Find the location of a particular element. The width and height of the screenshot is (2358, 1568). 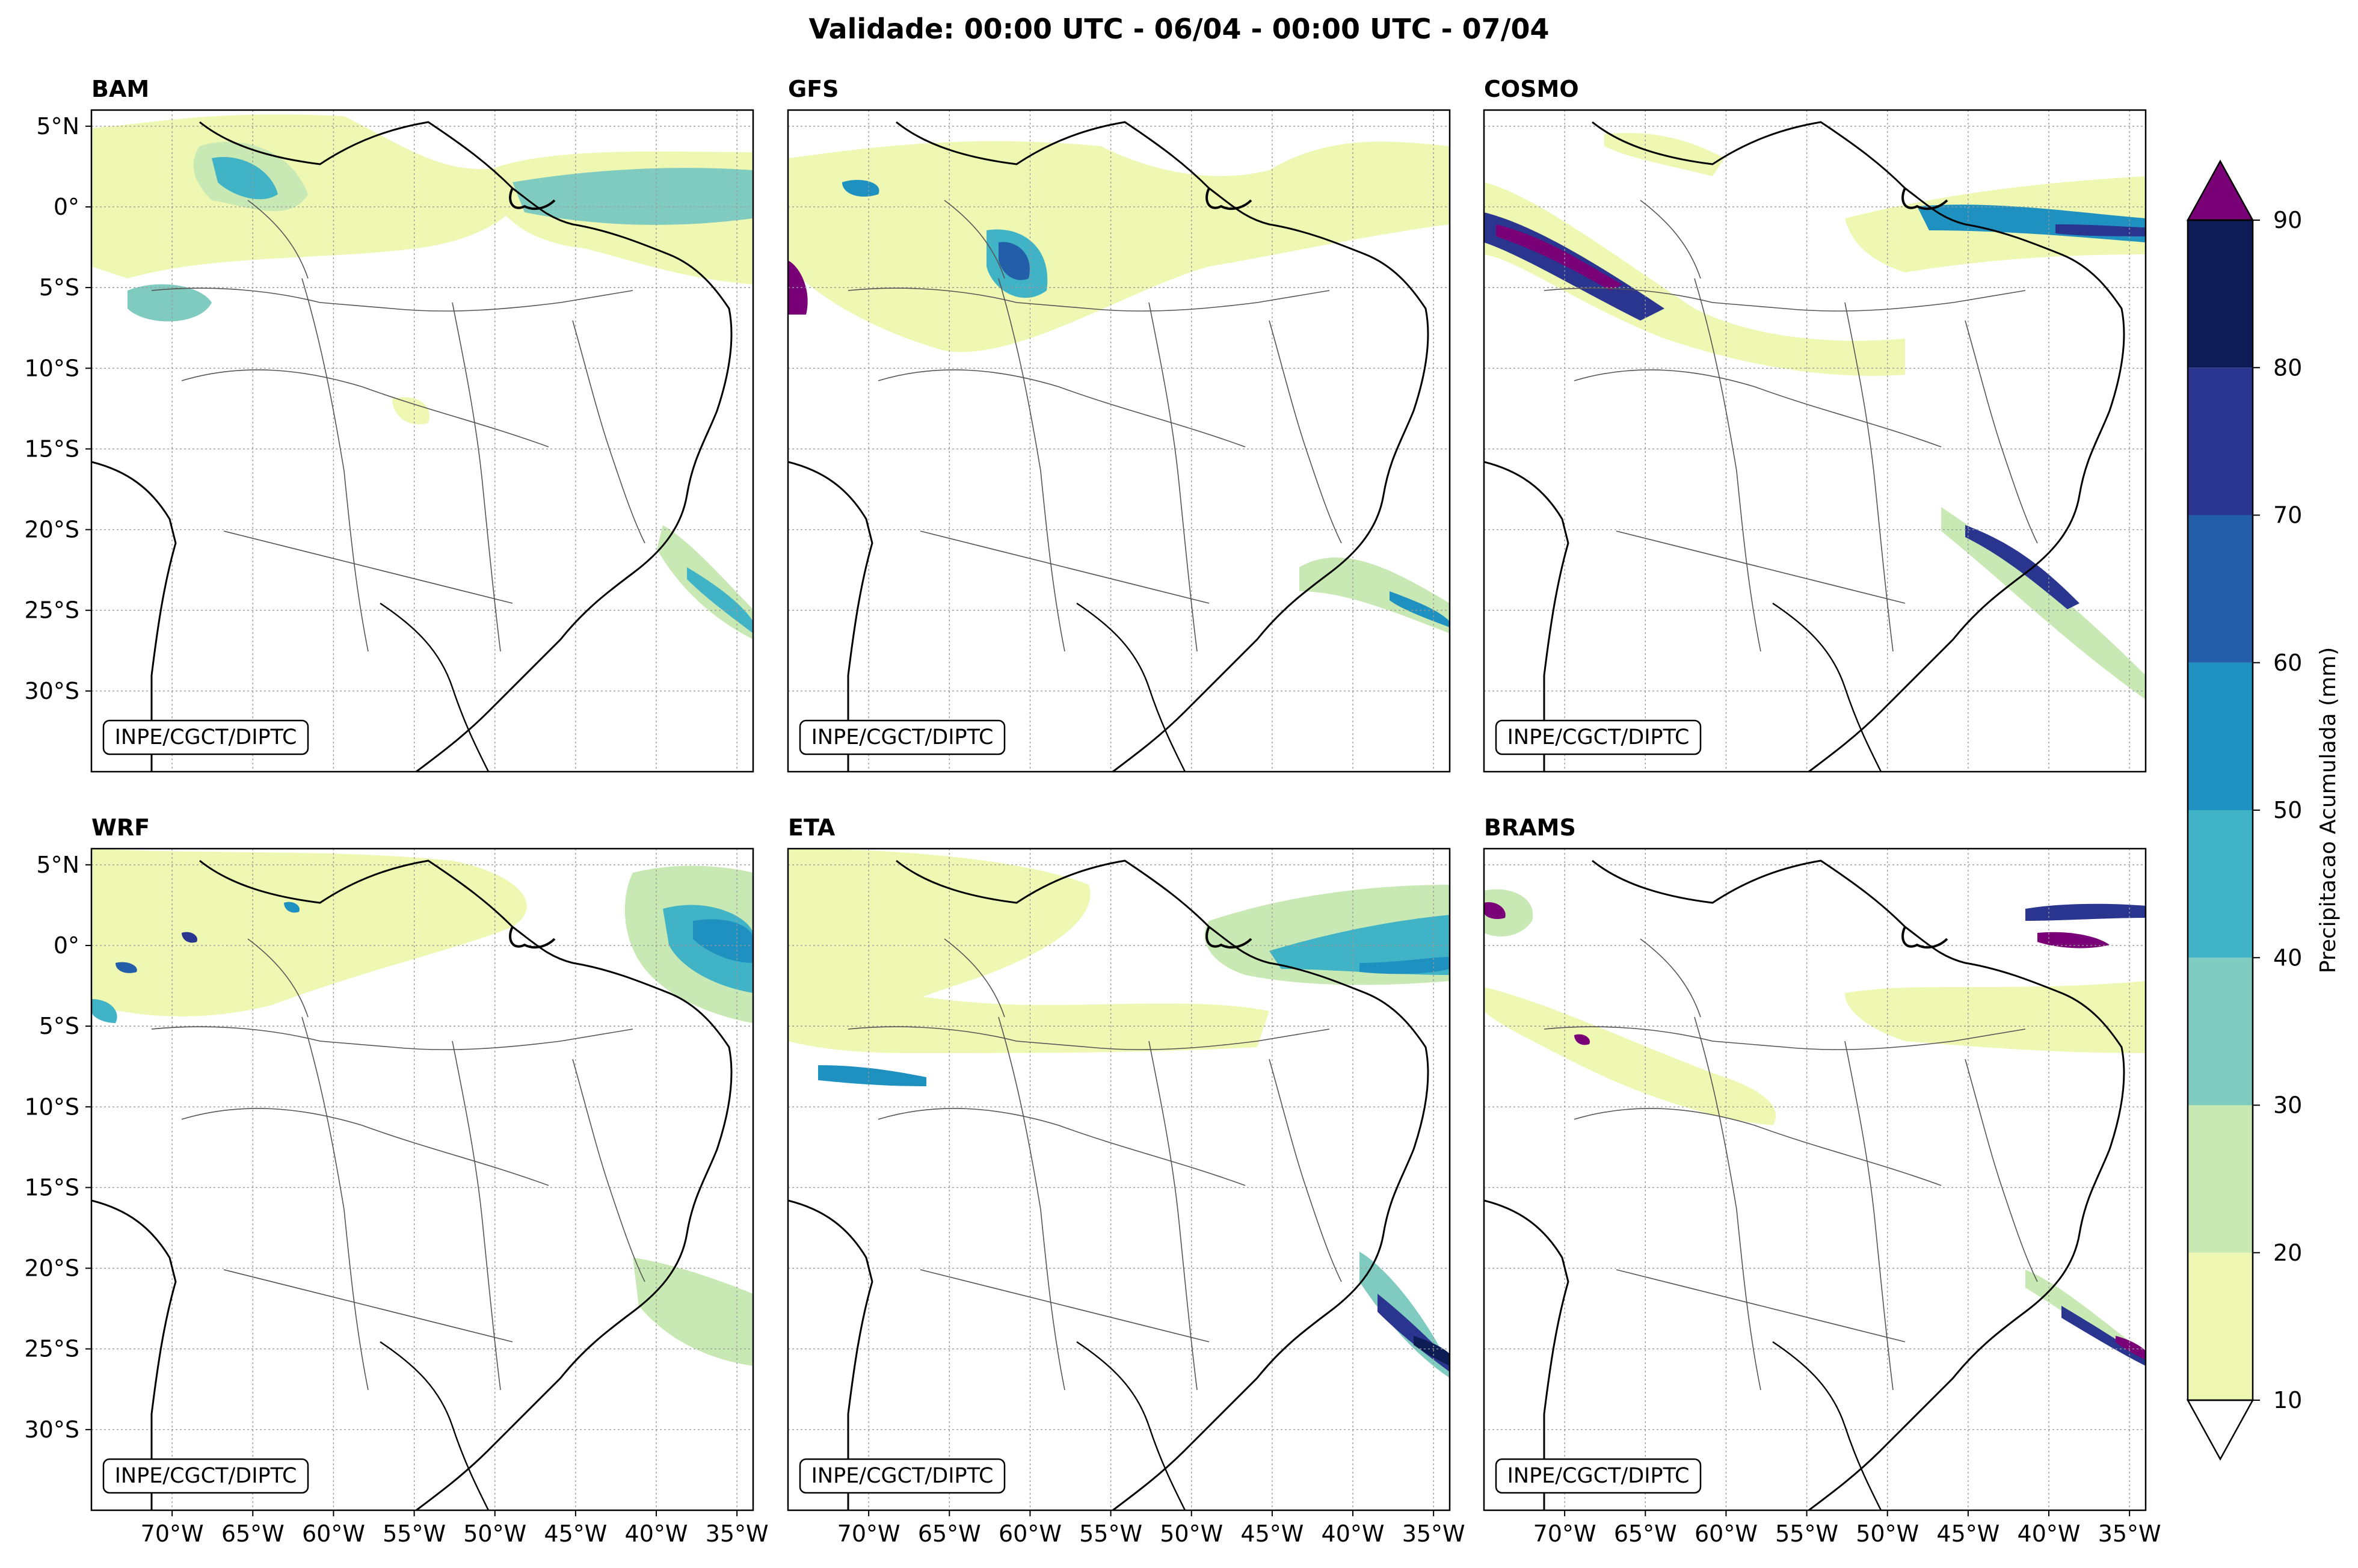

colorbar-tick-label: 30 is located at coordinates (2287, 1106).